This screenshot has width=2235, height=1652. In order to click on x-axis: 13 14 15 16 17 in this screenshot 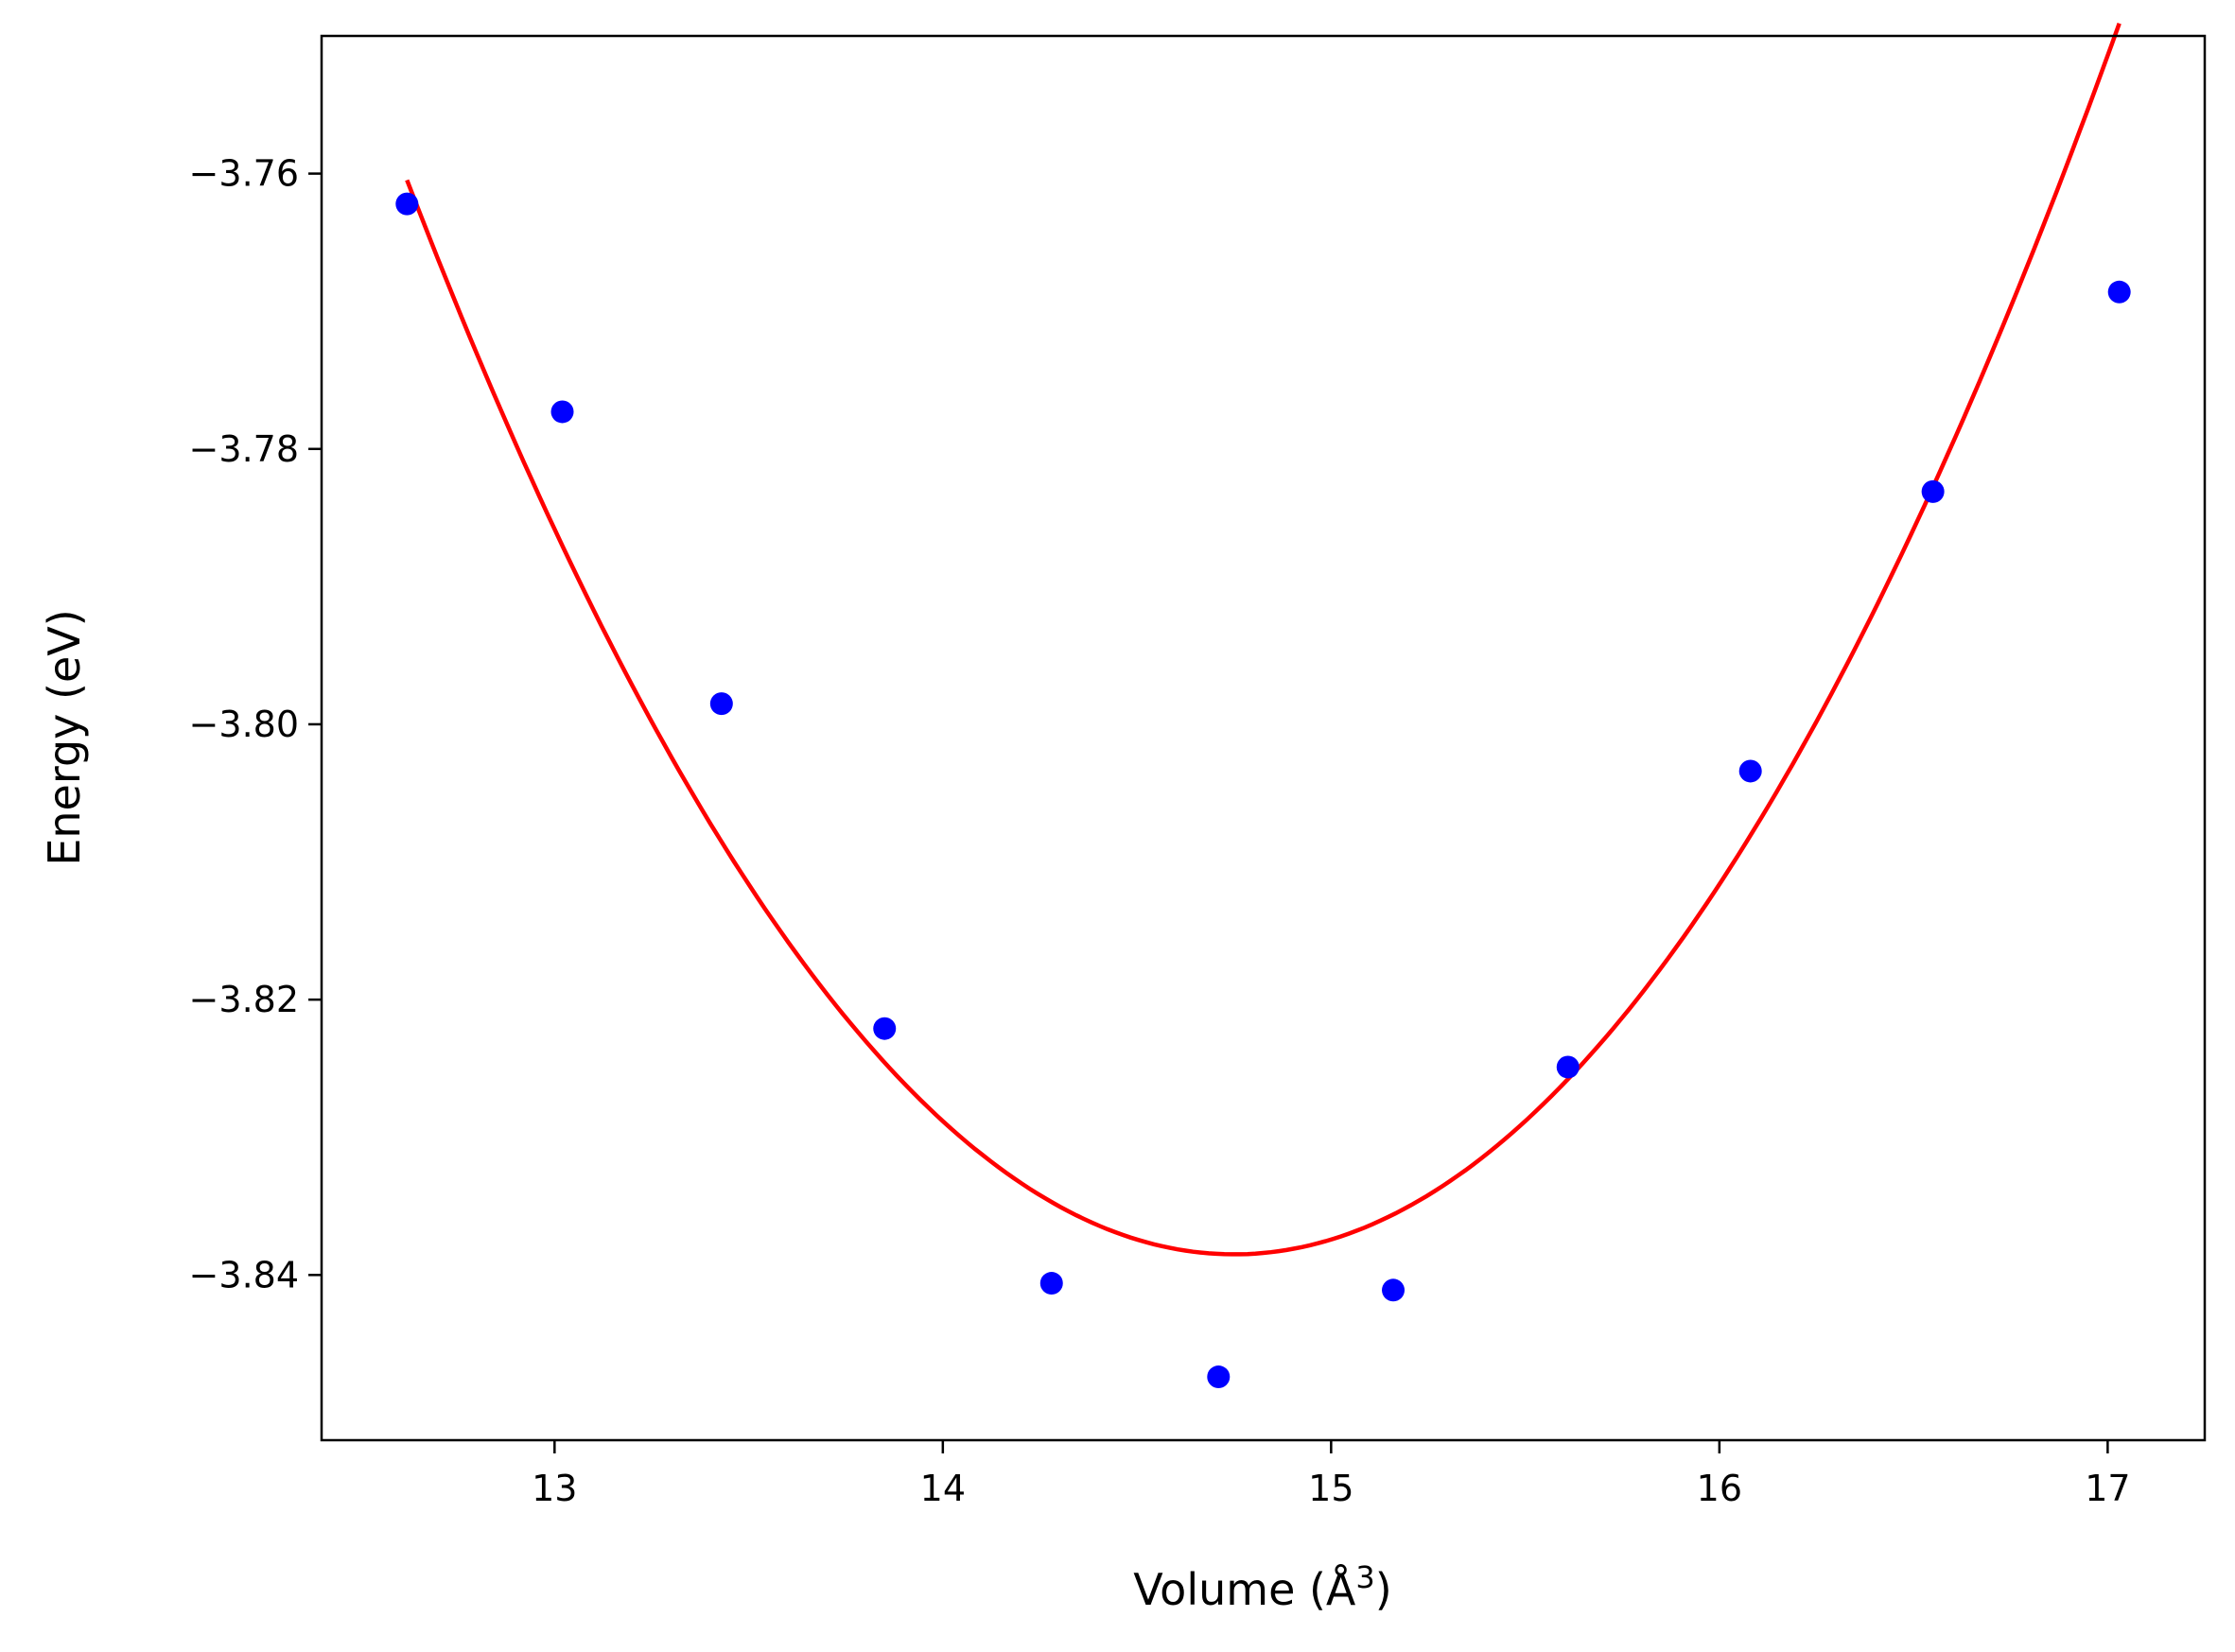, I will do `click(1331, 1475)`.